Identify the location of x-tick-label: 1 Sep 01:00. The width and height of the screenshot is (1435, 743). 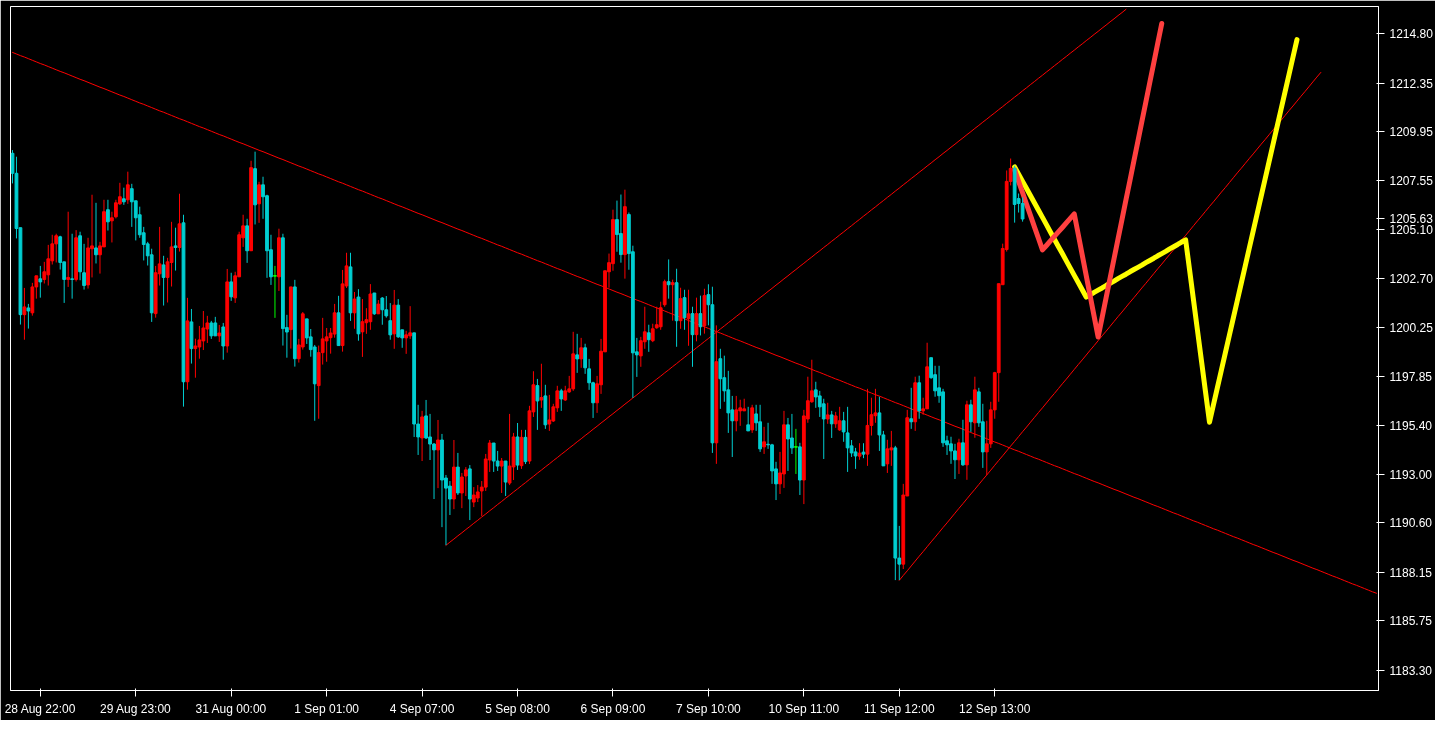
(327, 708).